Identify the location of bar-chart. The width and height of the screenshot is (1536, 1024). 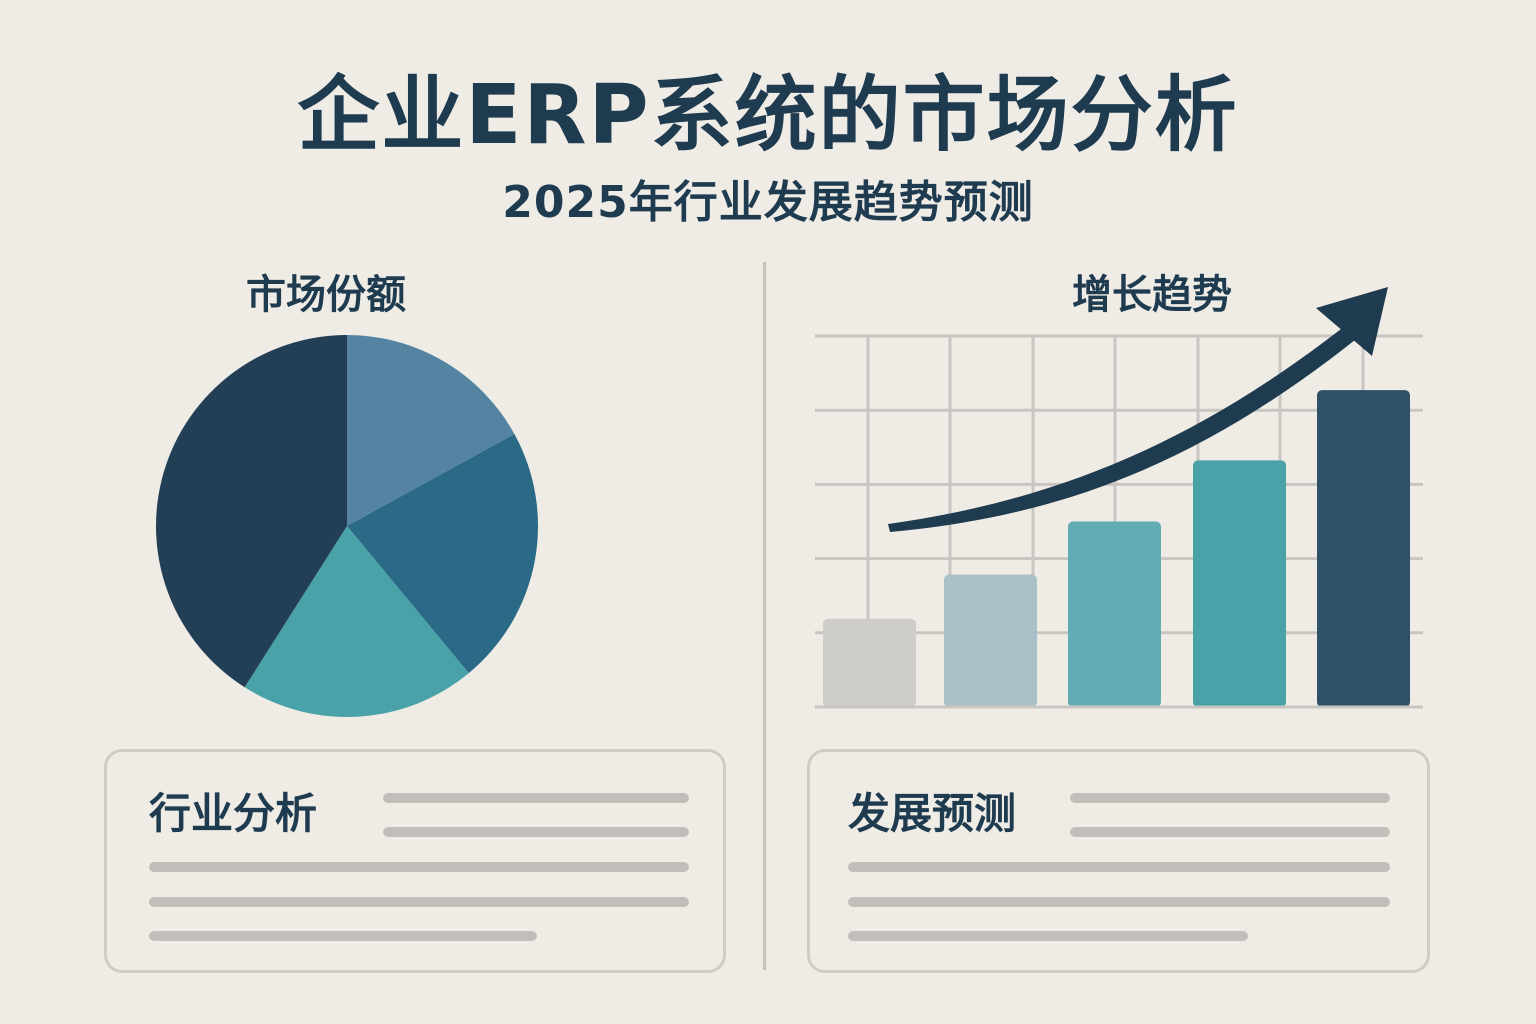
(1119, 549).